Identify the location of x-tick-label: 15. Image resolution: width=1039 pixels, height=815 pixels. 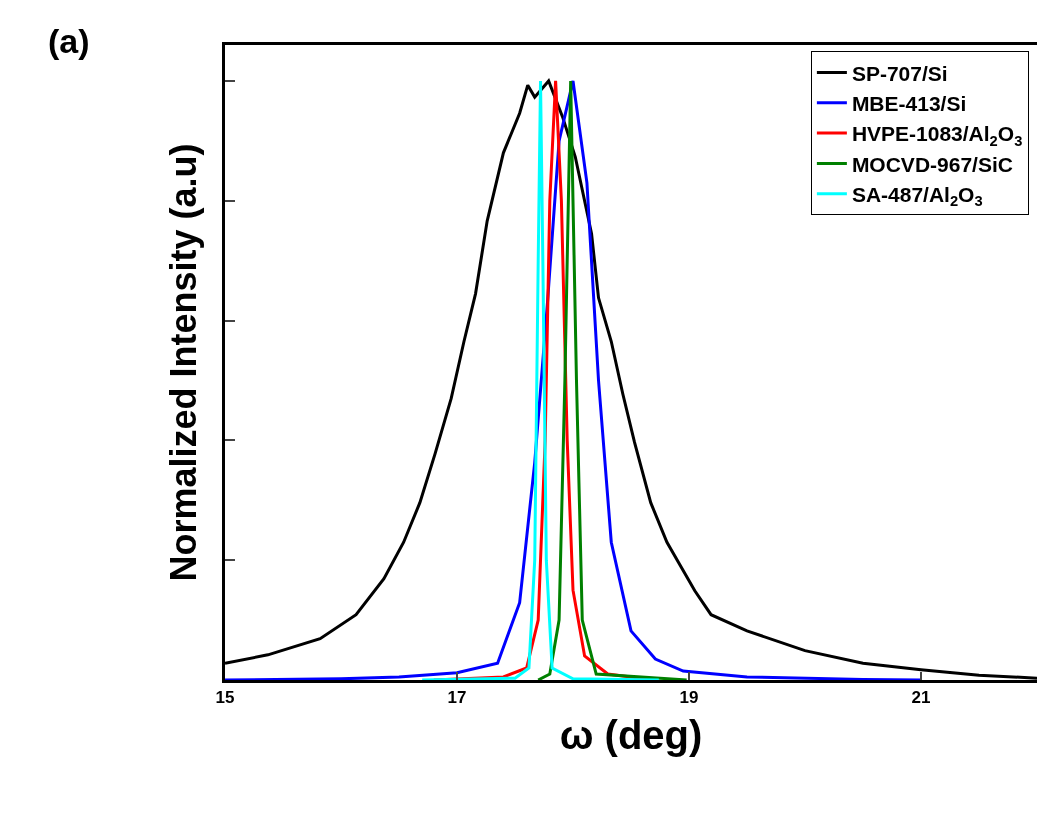
(225, 698).